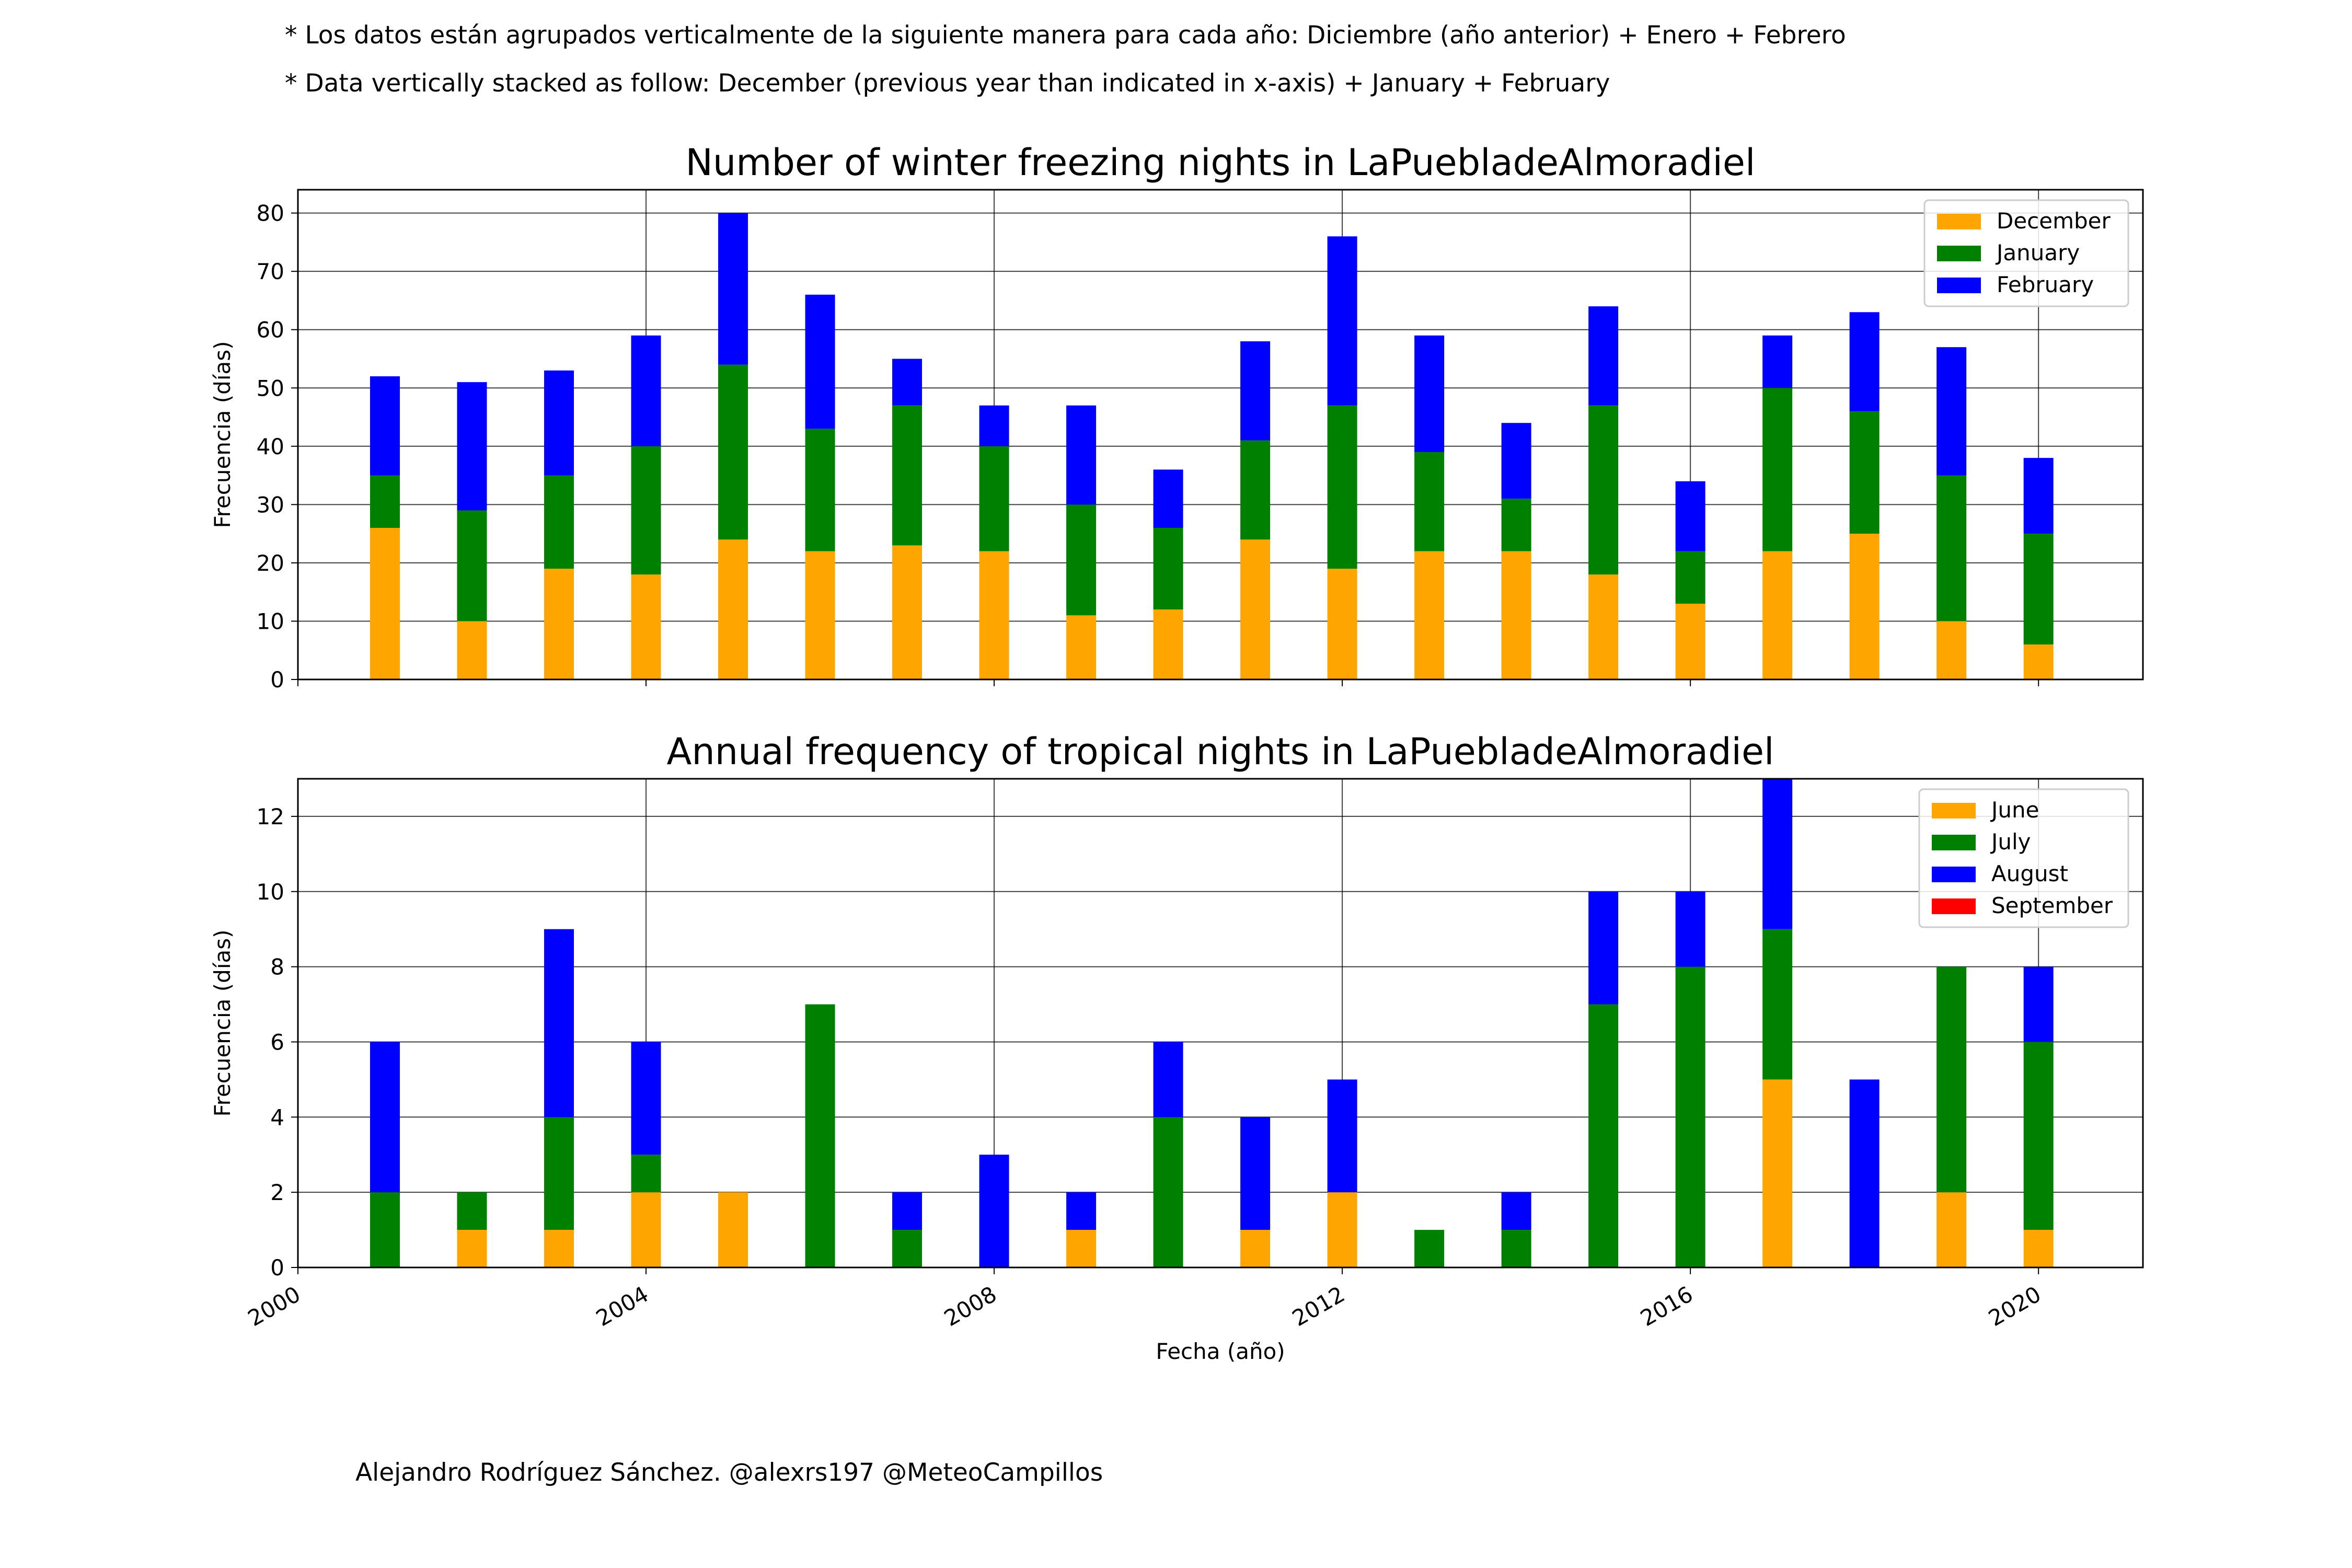 Image resolution: width=2352 pixels, height=1568 pixels. Describe the element at coordinates (385, 1229) in the screenshot. I see `bar-july-2001` at that location.